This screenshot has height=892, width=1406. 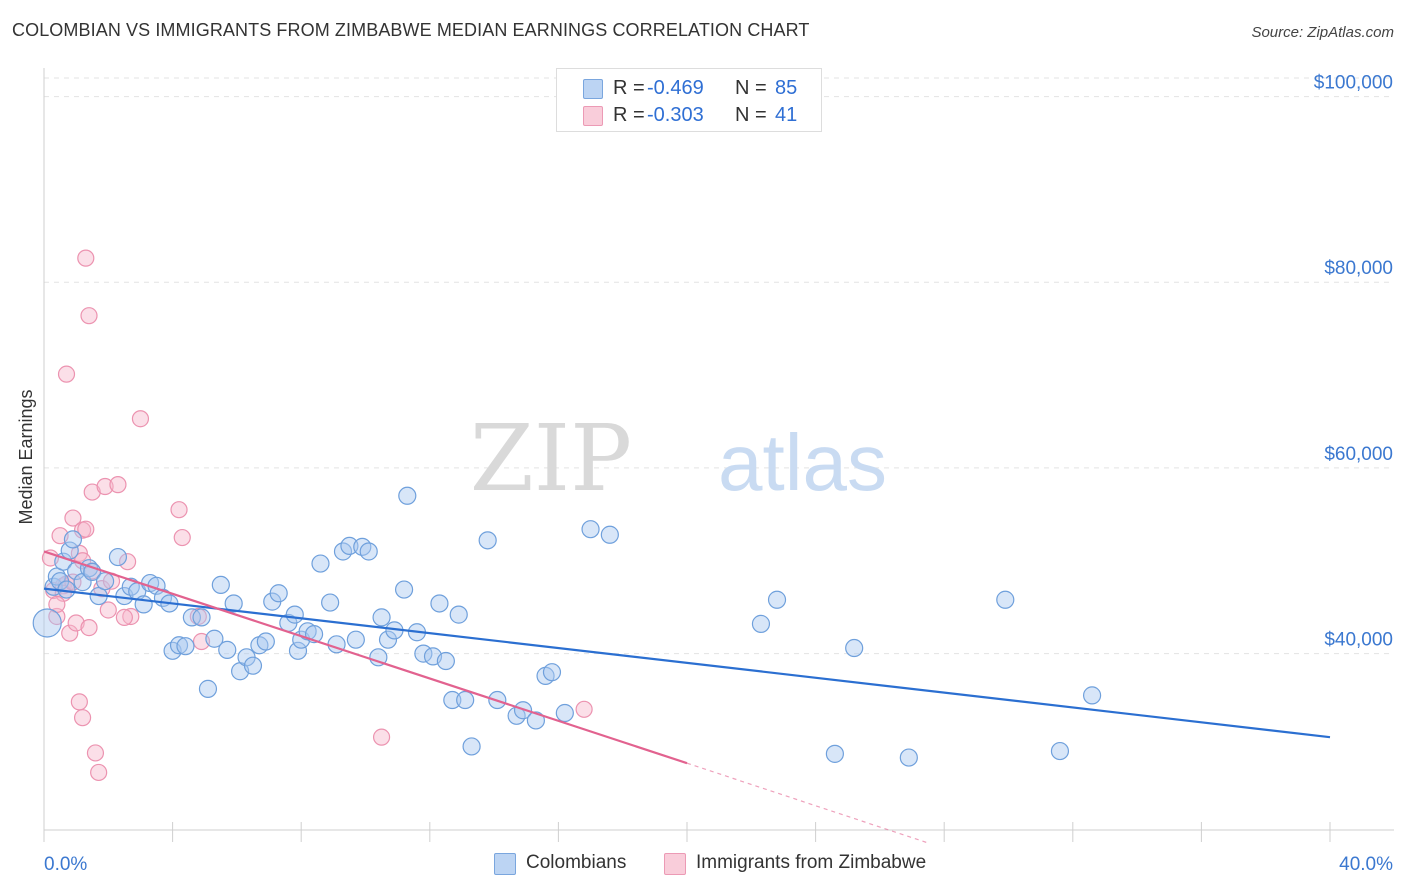 I want to click on y-tick-labels: $40,000 $60,000 $80,000 $100,000, so click(x=1353, y=362).